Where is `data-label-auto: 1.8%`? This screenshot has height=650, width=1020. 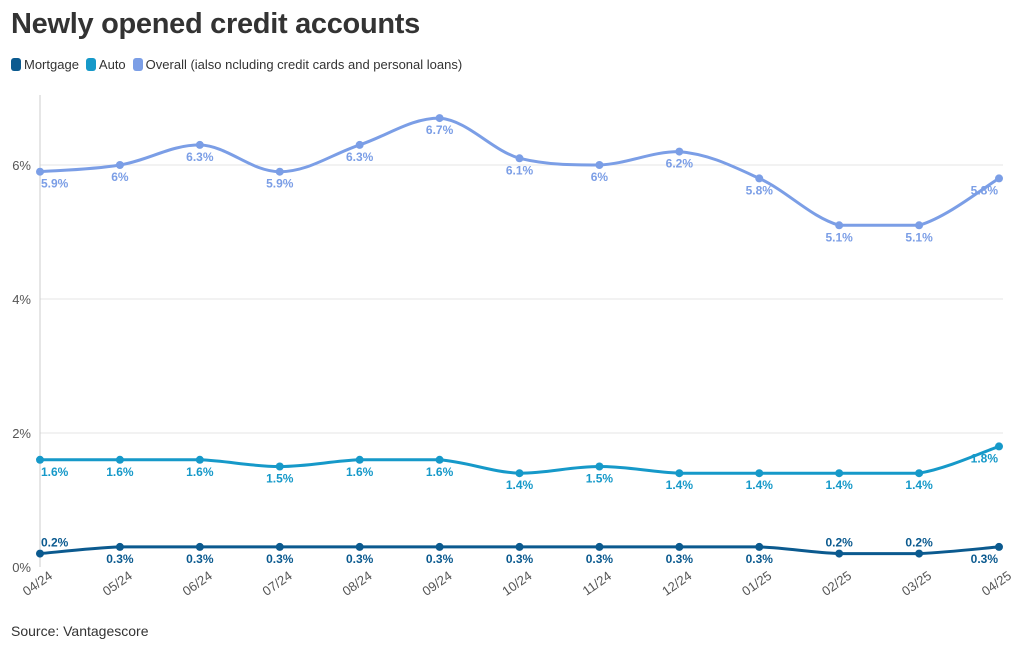 data-label-auto: 1.8% is located at coordinates (985, 458).